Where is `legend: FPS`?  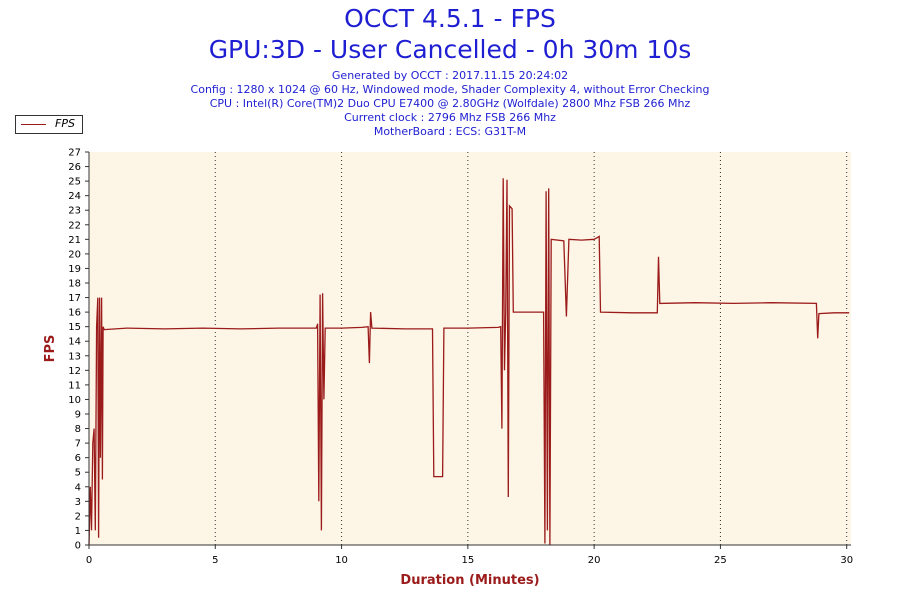 legend: FPS is located at coordinates (49, 124).